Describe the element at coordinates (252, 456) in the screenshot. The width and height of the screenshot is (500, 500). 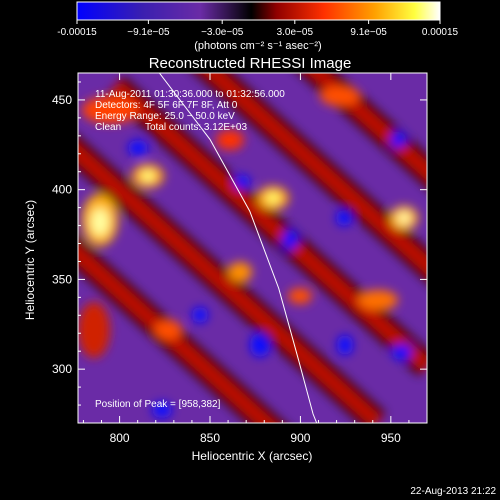
I see `x-axis-label: Heliocentric X (arcsec)` at that location.